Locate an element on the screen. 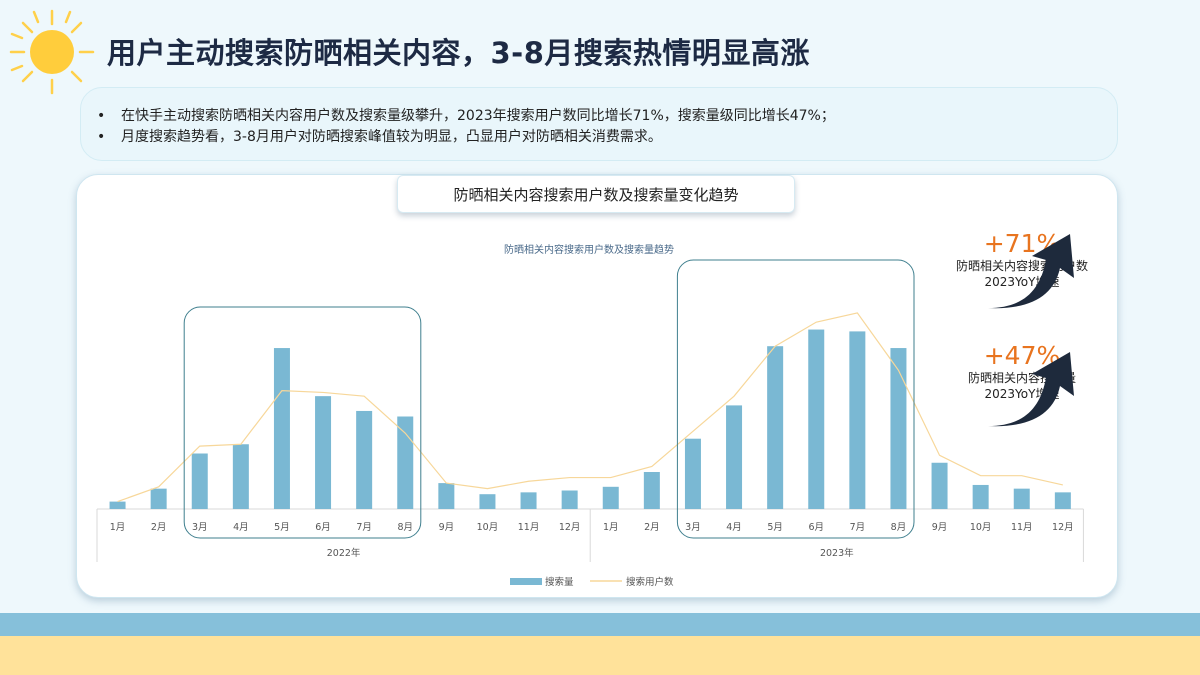 The height and width of the screenshot is (675, 1200). legend-label: 搜索量 is located at coordinates (559, 582).